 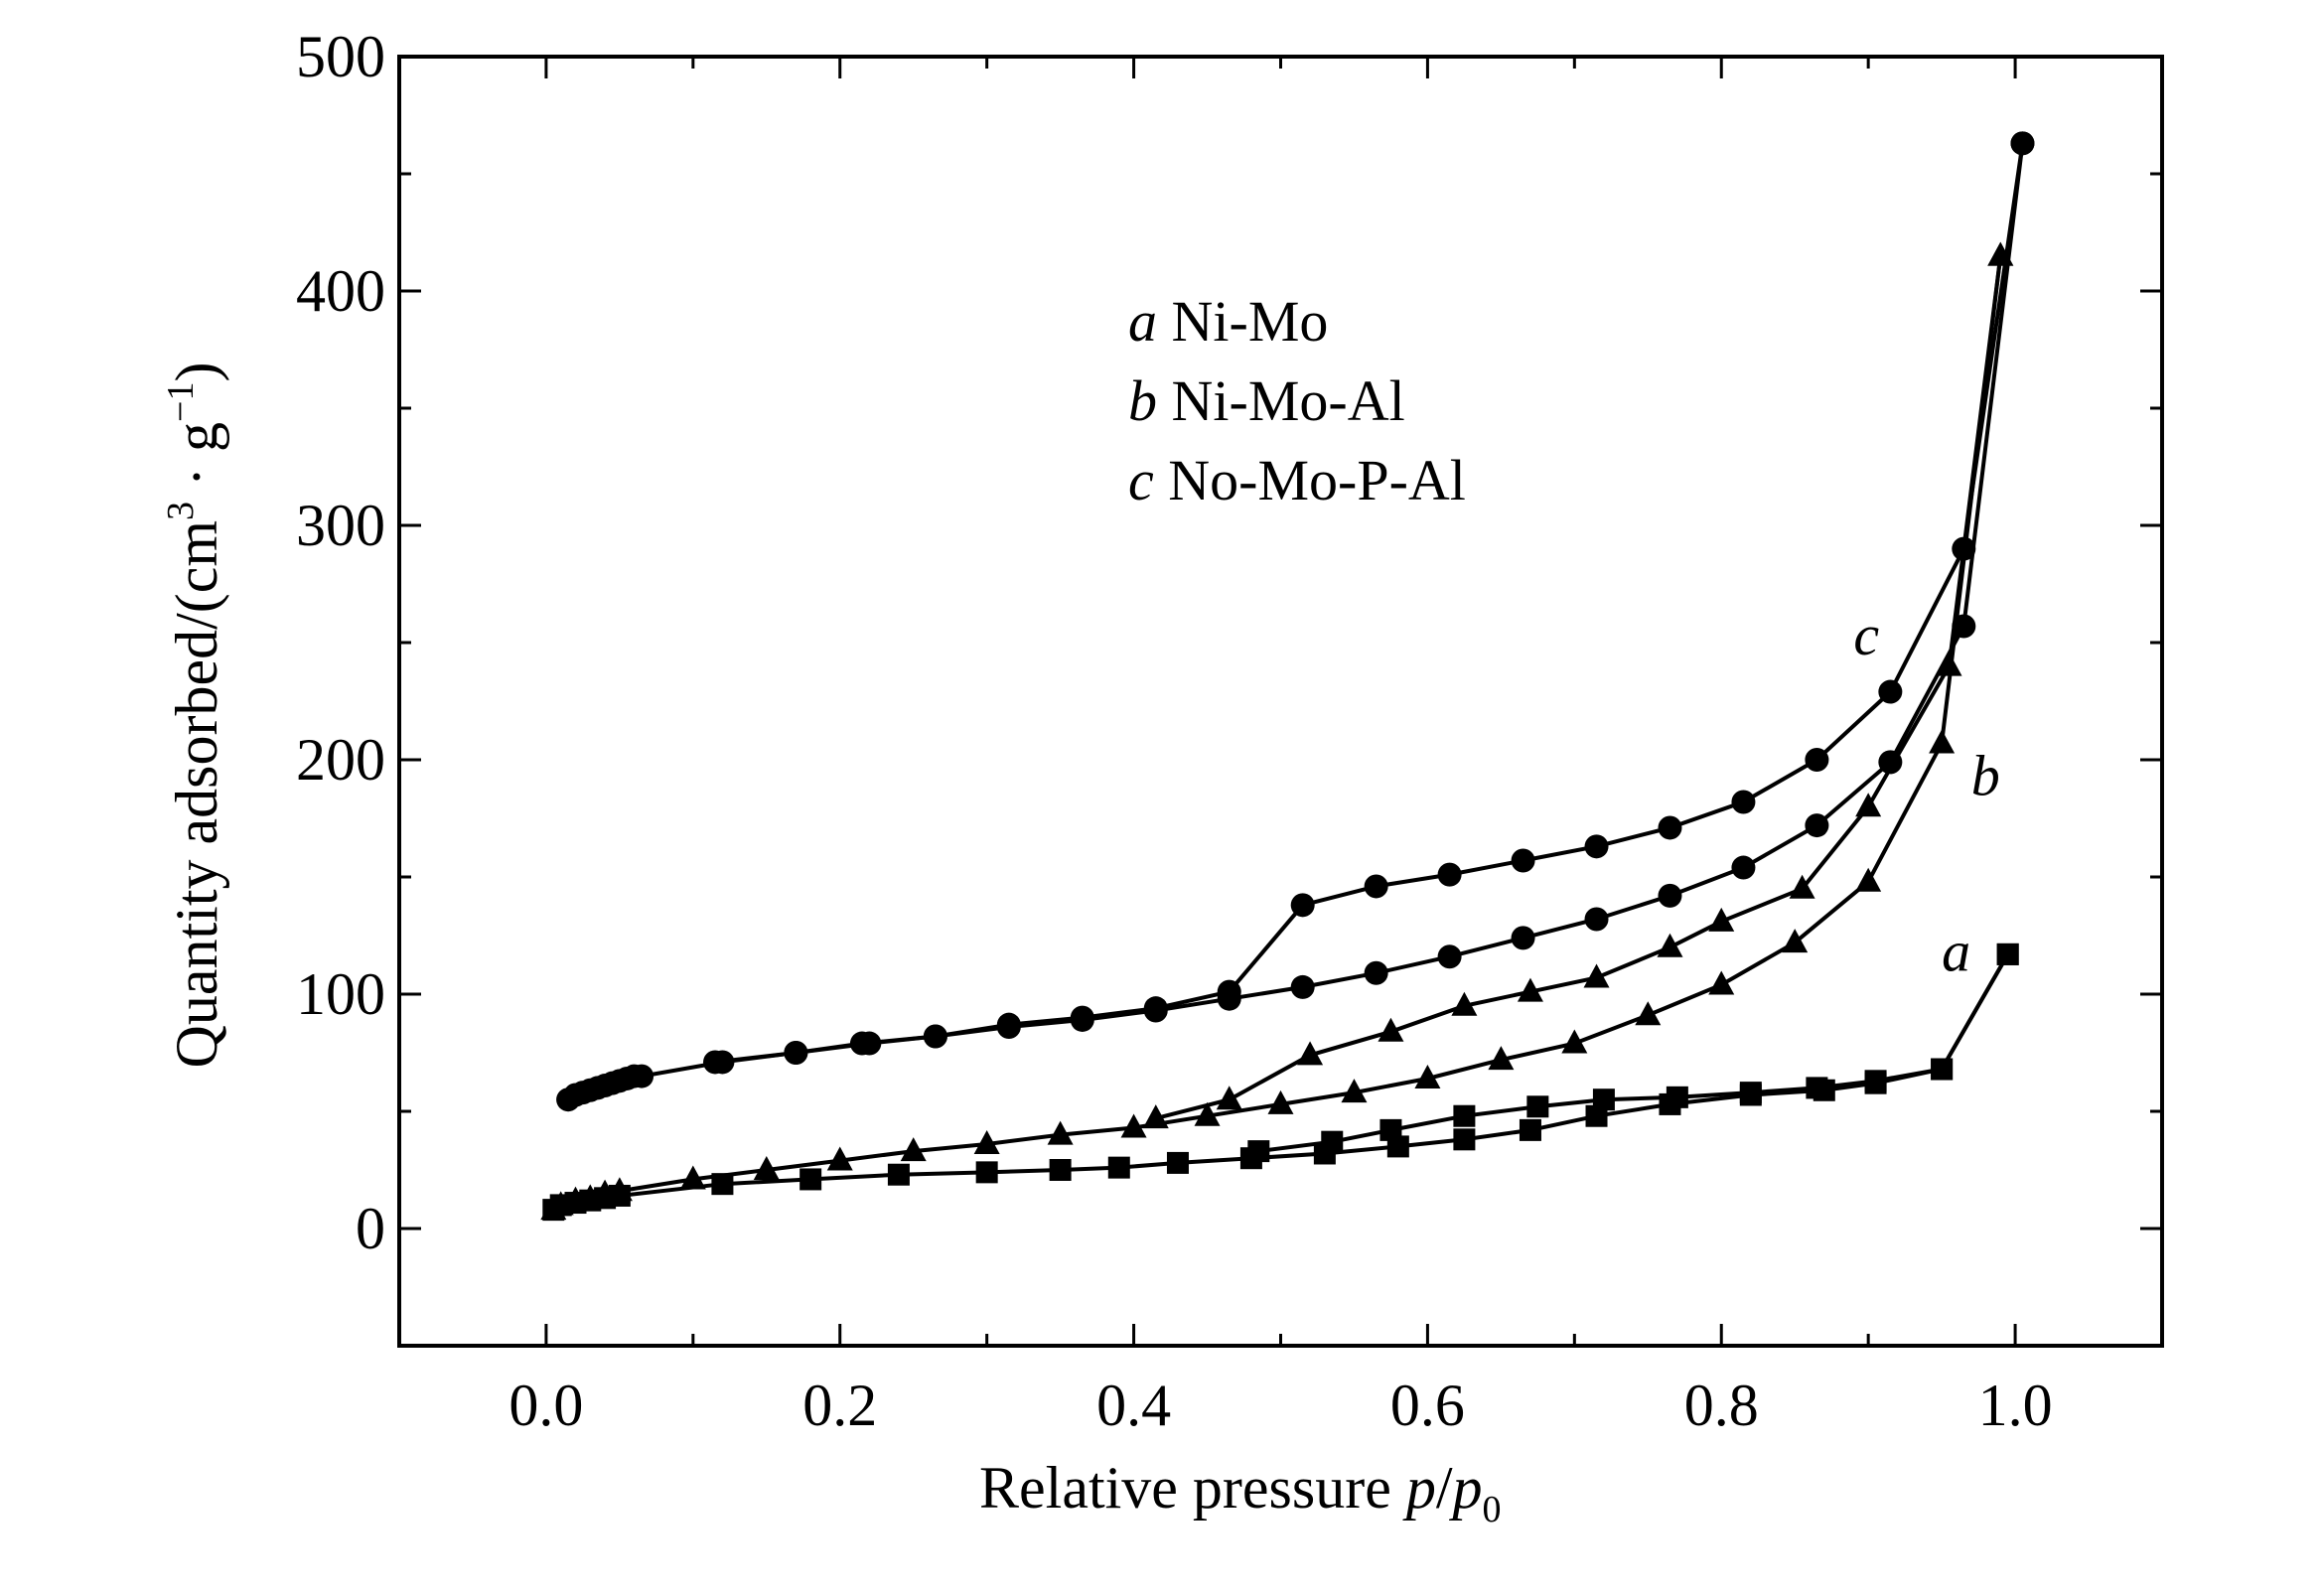 I want to click on x-tick-label: 0.4, so click(x=1133, y=1405).